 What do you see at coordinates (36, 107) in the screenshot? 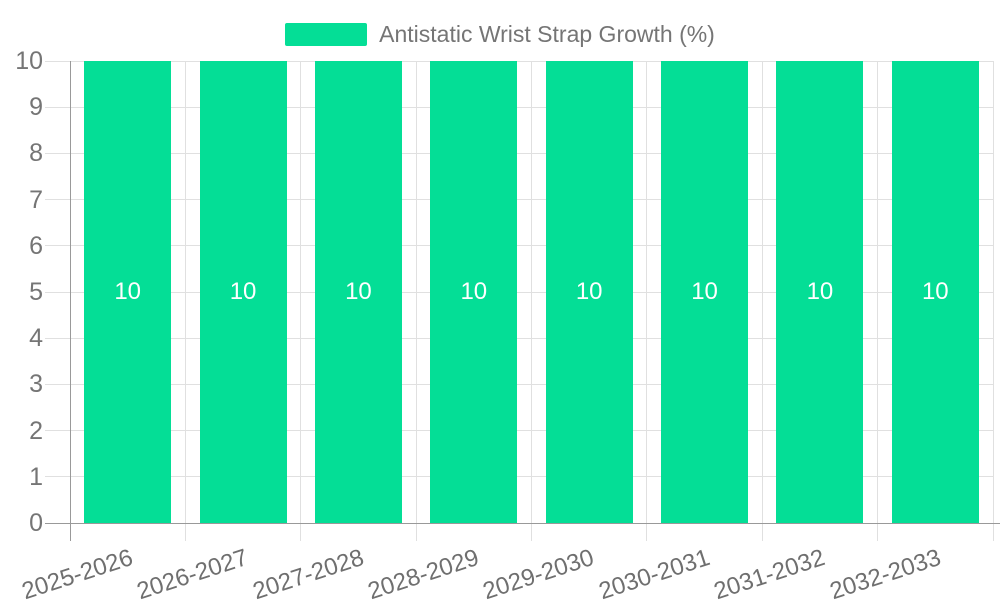
I see `y-axis-tick-label: 9` at bounding box center [36, 107].